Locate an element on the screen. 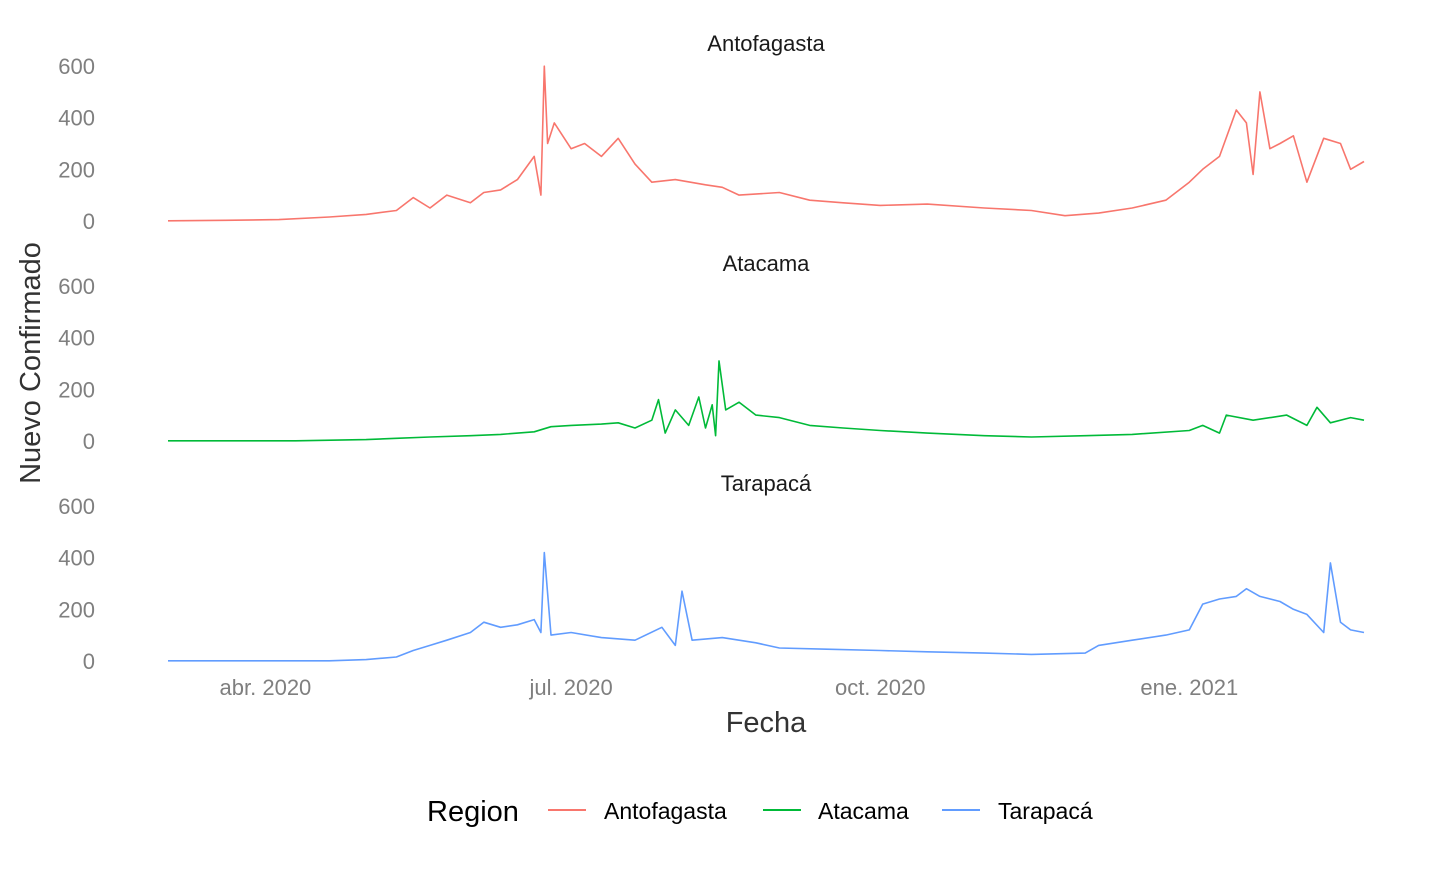 The width and height of the screenshot is (1440, 869). series-line-atacama is located at coordinates (766, 401).